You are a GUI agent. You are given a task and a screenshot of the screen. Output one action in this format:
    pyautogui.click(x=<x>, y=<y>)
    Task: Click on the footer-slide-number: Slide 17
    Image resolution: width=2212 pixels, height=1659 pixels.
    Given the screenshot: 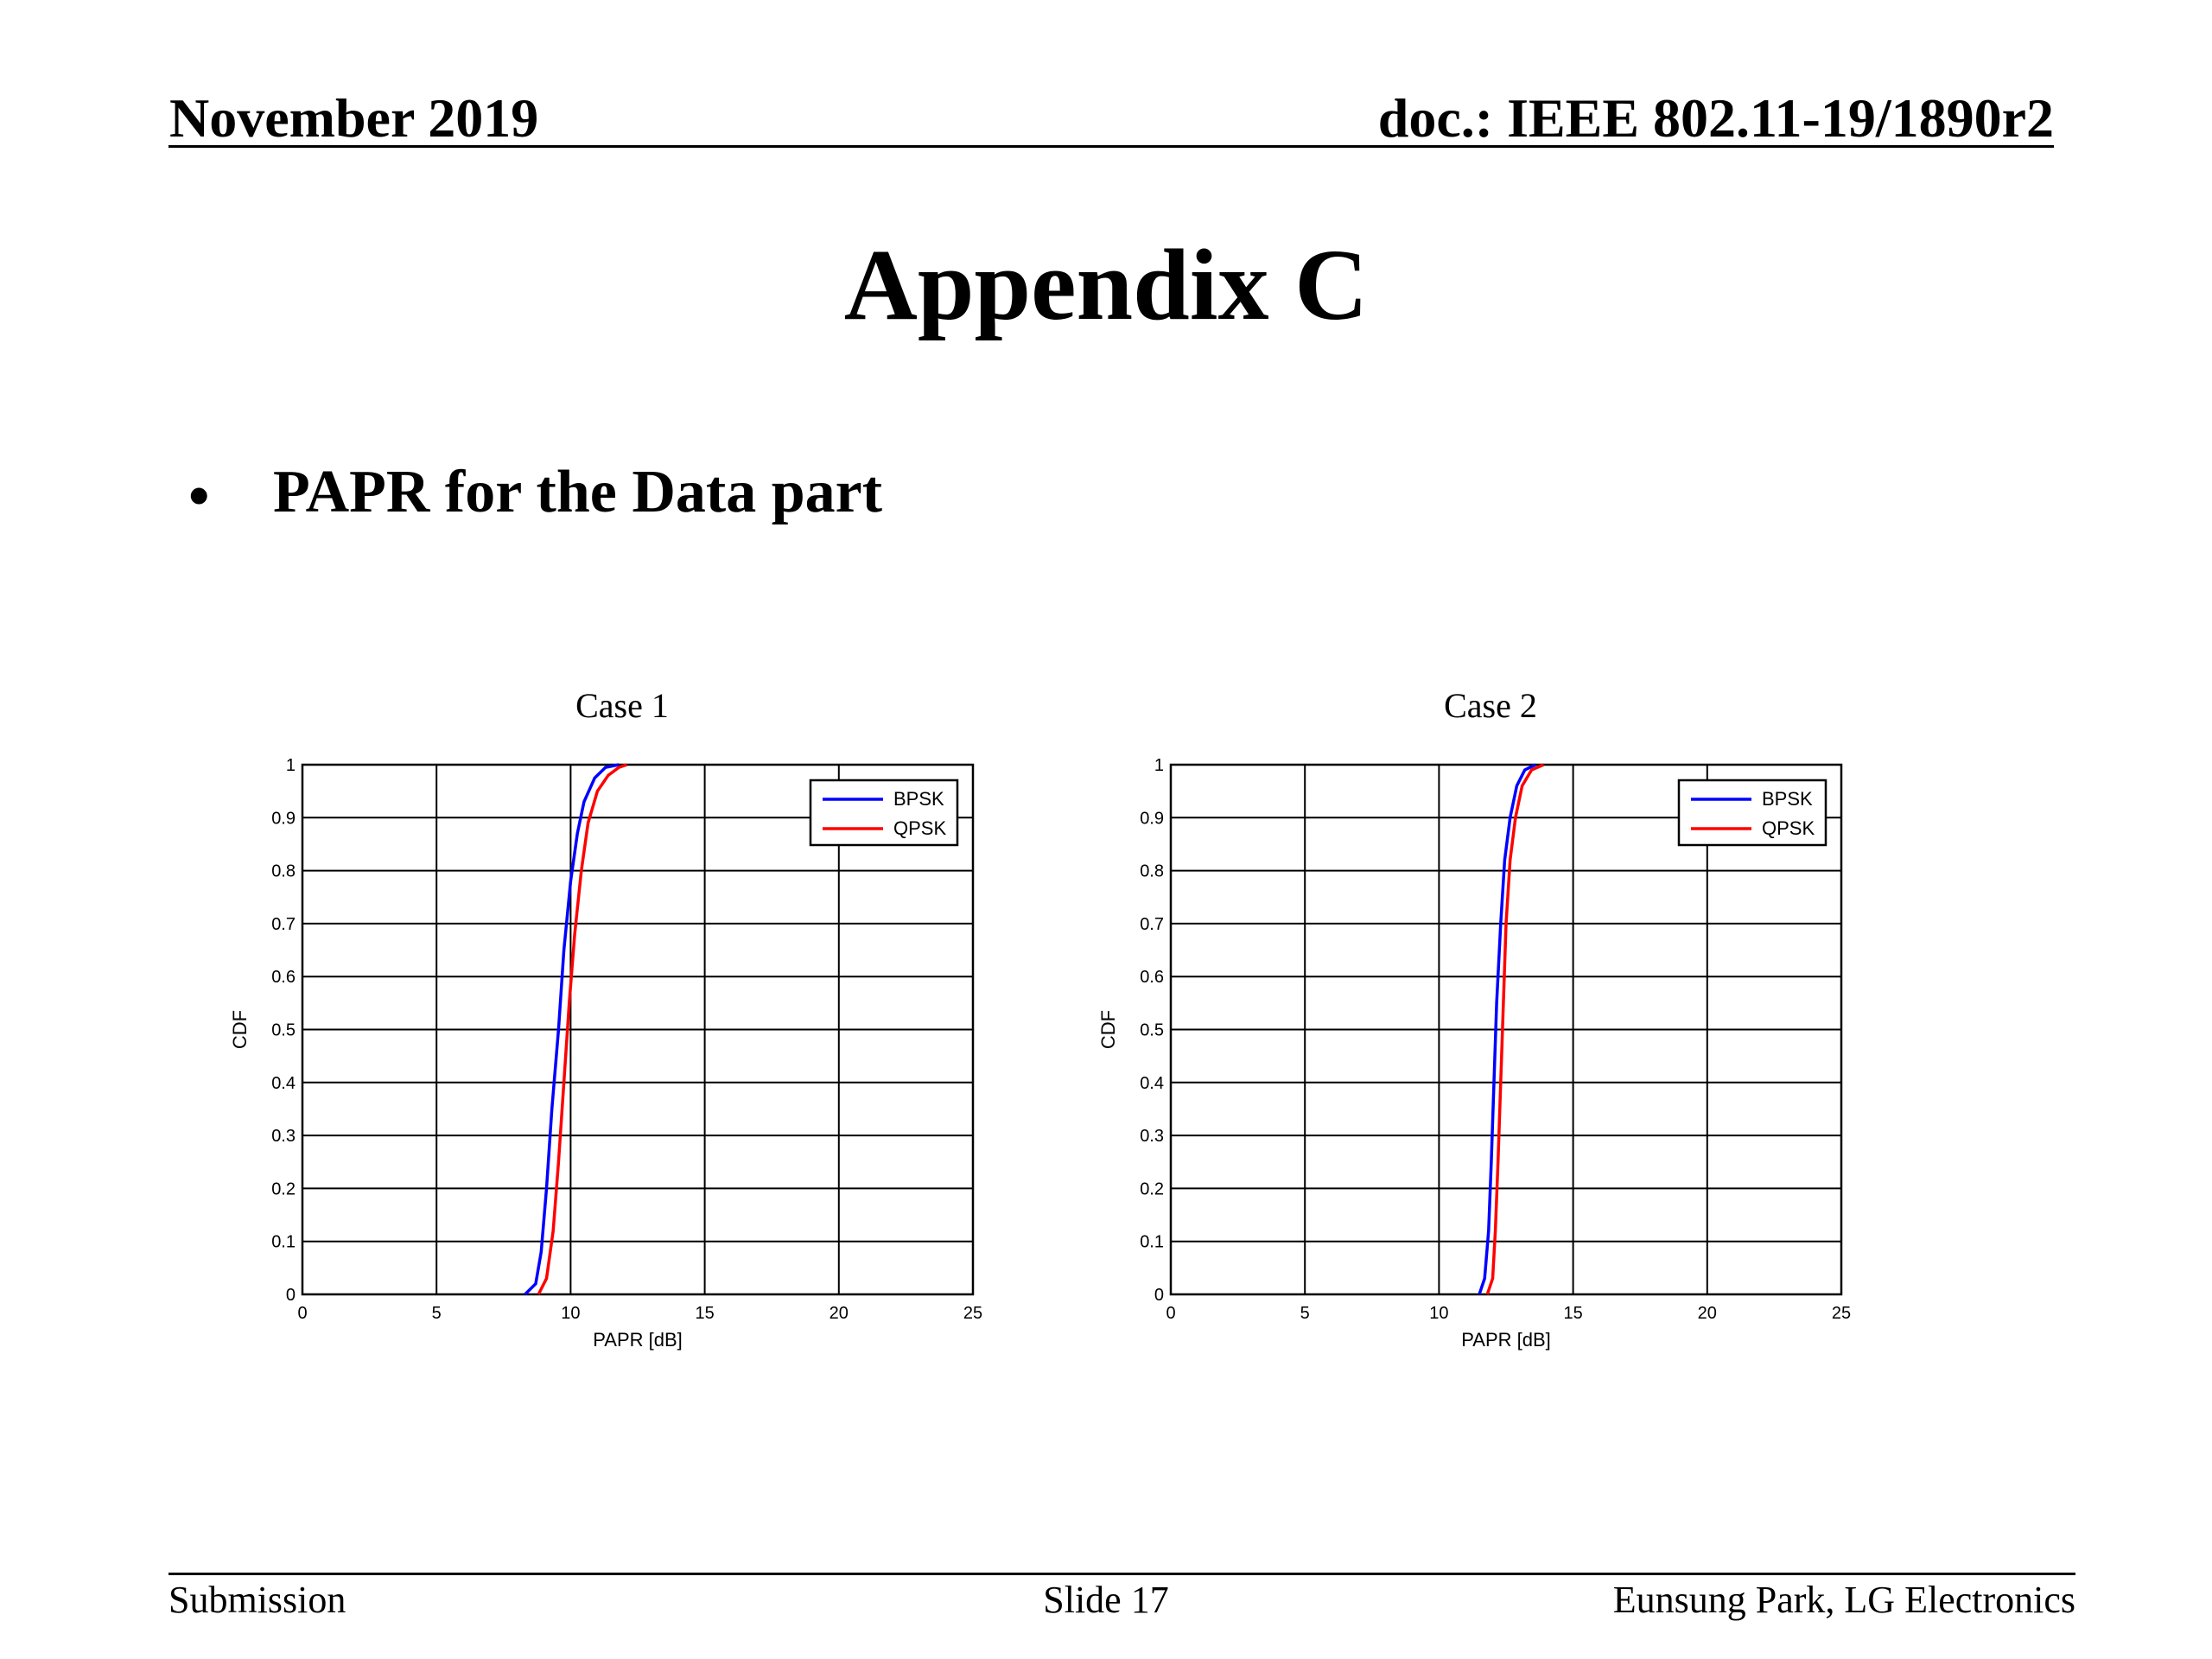 What is the action you would take?
    pyautogui.click(x=1106, y=1600)
    